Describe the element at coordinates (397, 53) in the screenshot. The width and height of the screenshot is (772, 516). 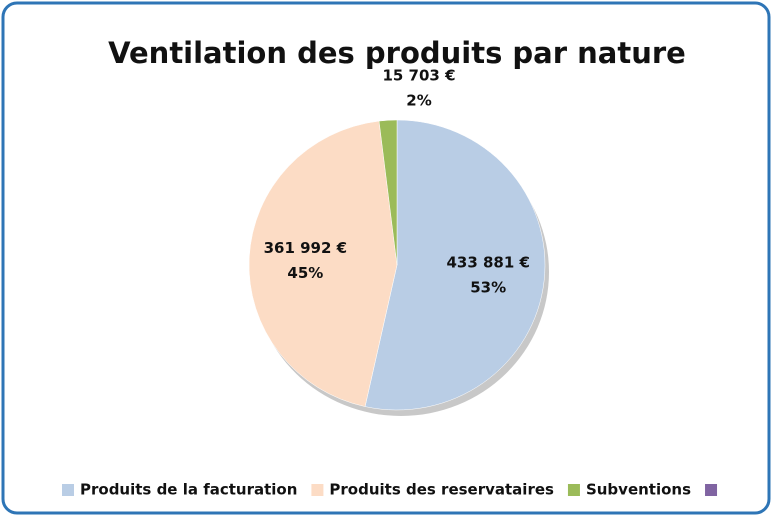
I see `chart-title: Ventilation des produits par nature` at that location.